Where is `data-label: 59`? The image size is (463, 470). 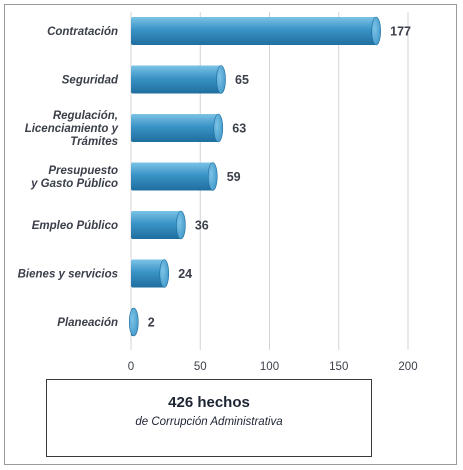 data-label: 59 is located at coordinates (234, 177).